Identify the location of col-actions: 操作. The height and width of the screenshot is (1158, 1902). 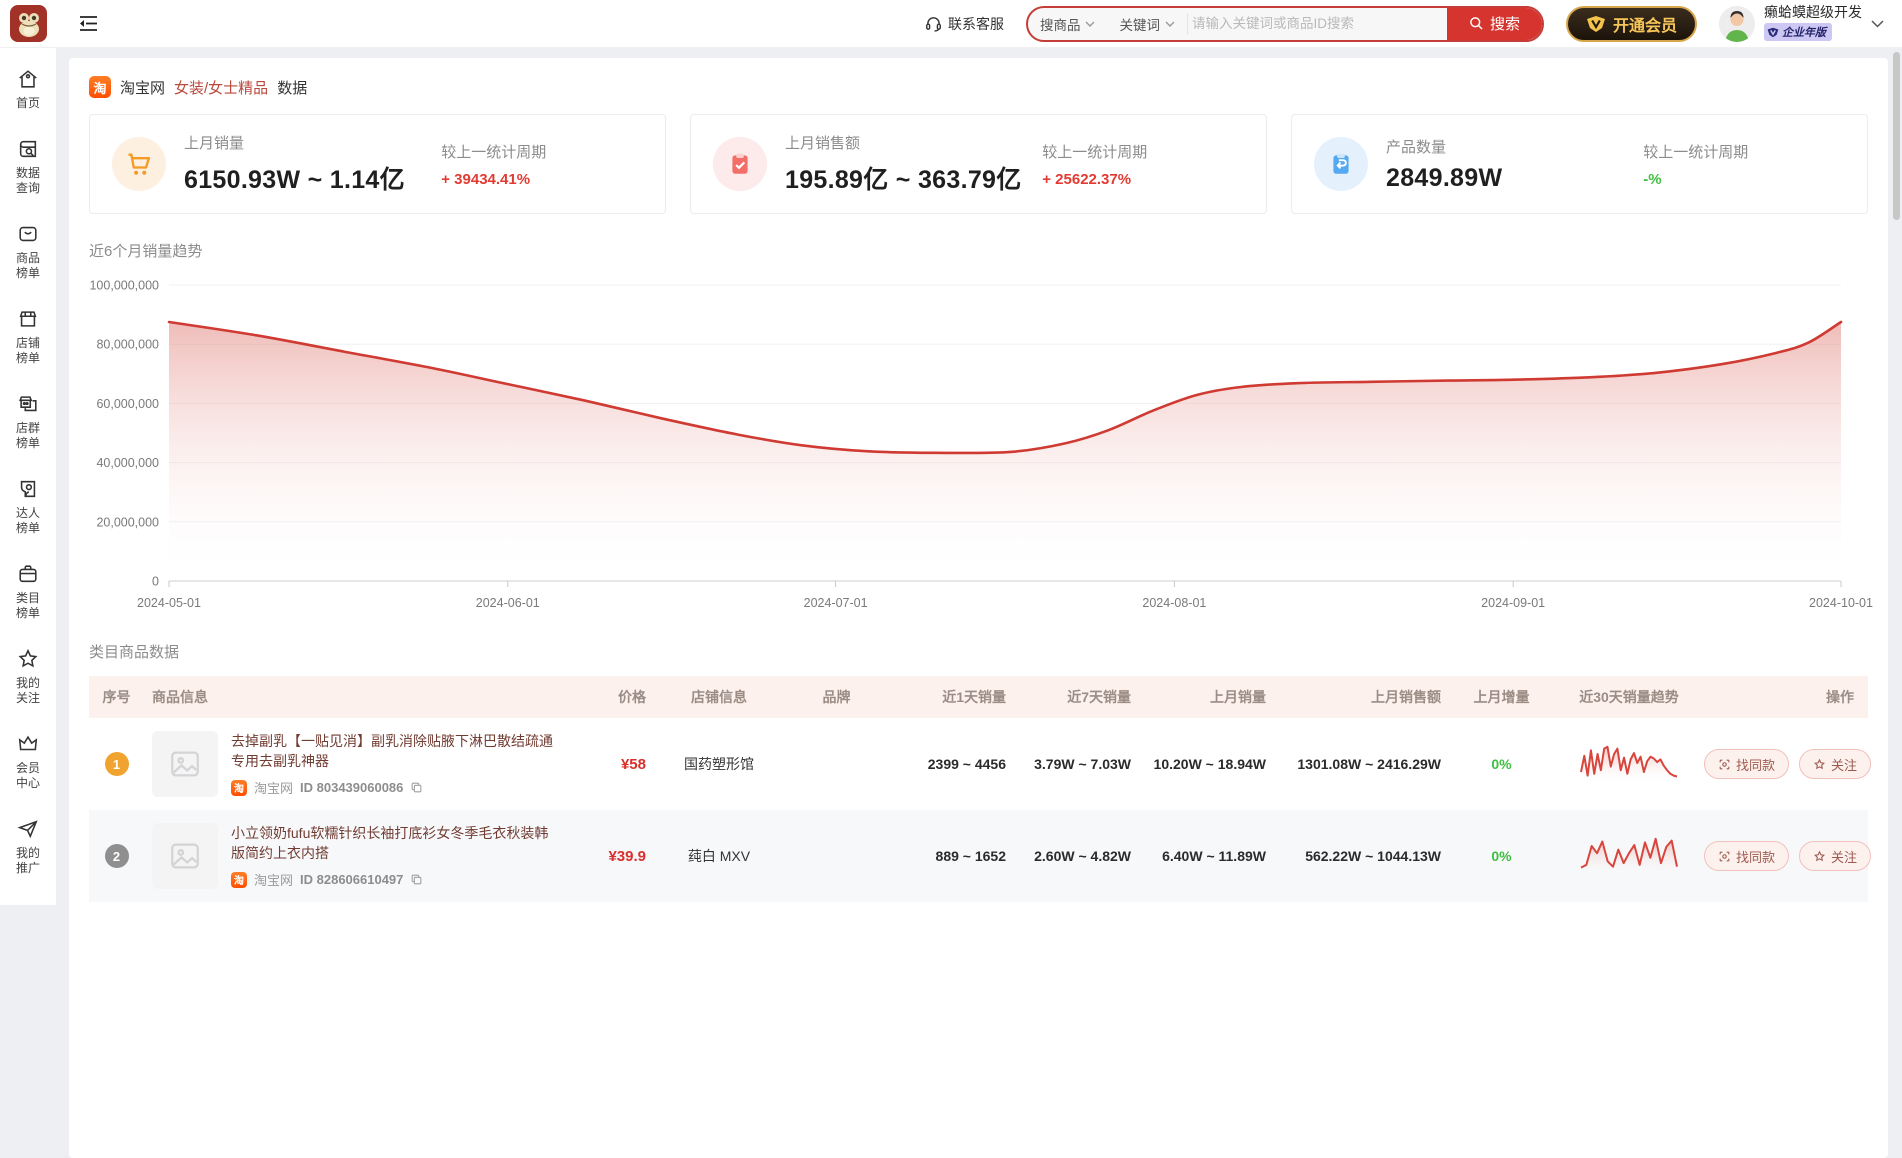
(1840, 697).